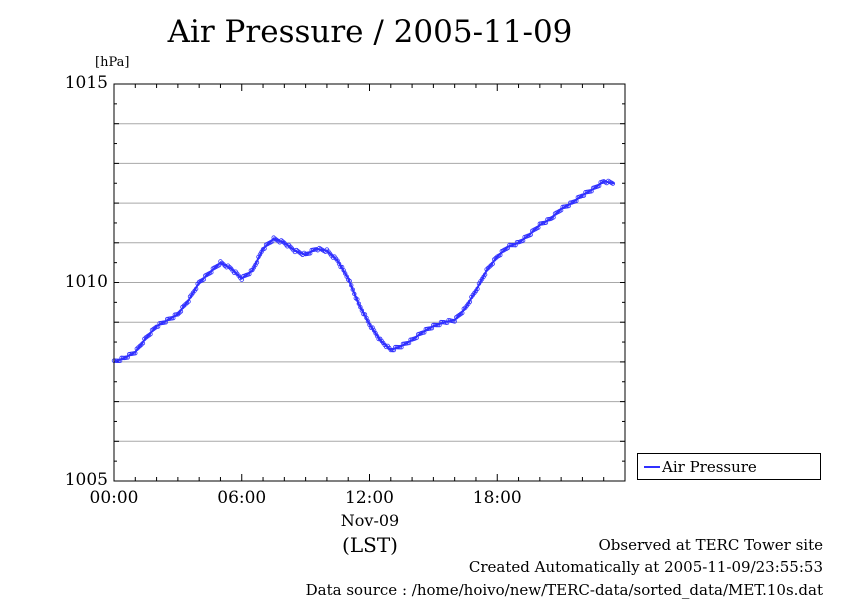 The image size is (842, 599). Describe the element at coordinates (242, 498) in the screenshot. I see `x-tick-label: 06:00` at that location.